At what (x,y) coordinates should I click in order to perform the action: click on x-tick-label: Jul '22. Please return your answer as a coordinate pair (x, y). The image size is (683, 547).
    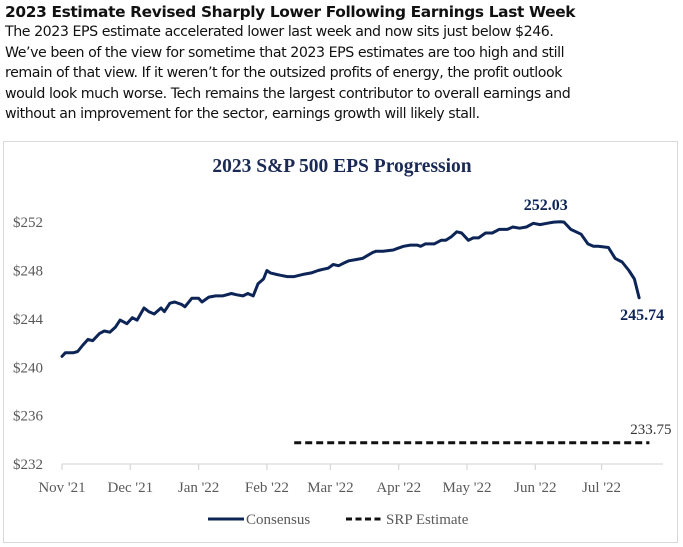
    Looking at the image, I should click on (601, 488).